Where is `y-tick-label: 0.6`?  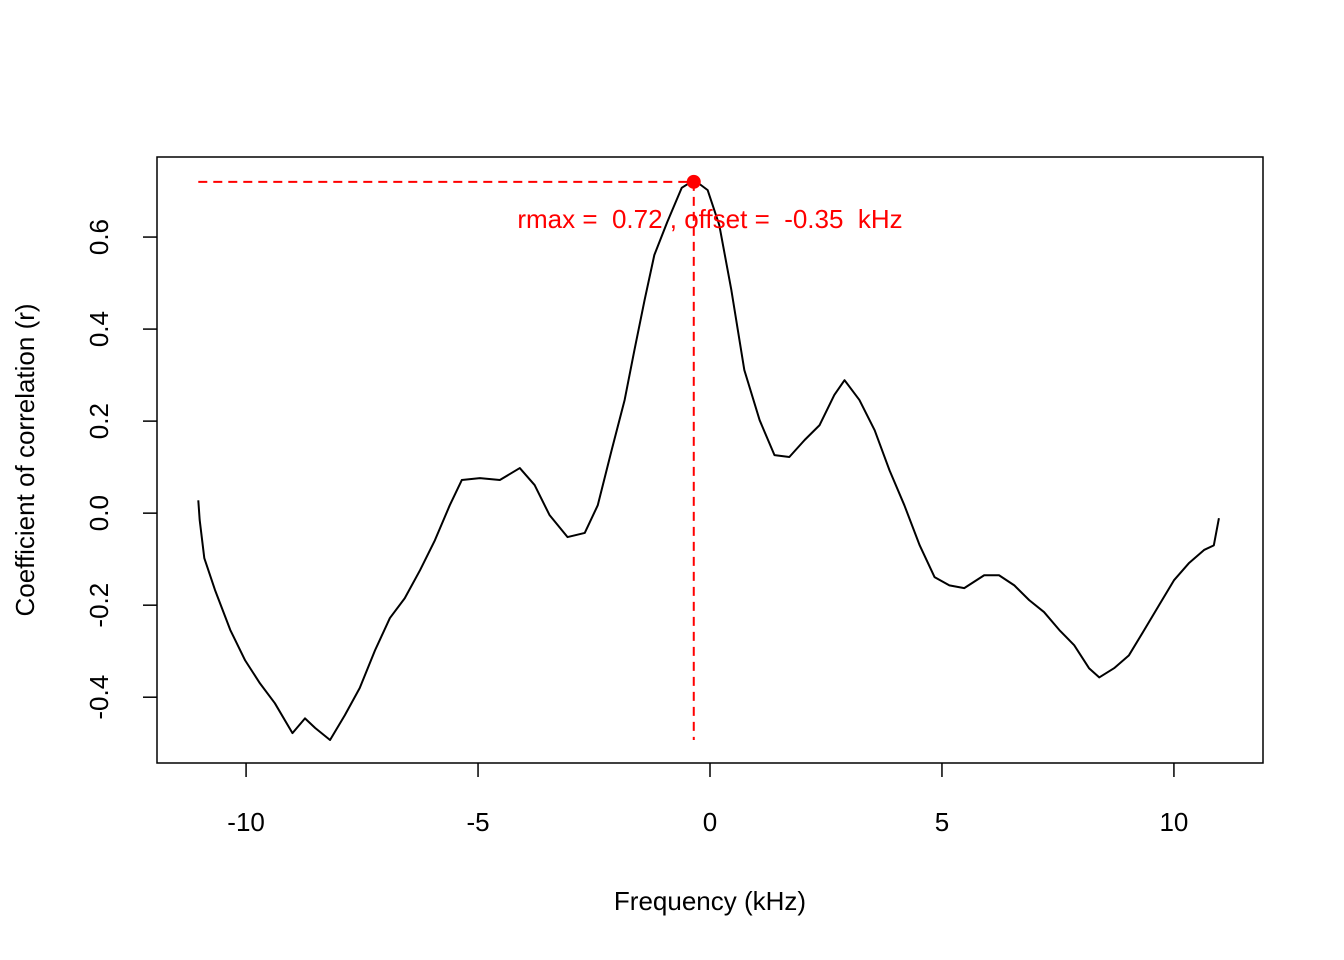 y-tick-label: 0.6 is located at coordinates (99, 237).